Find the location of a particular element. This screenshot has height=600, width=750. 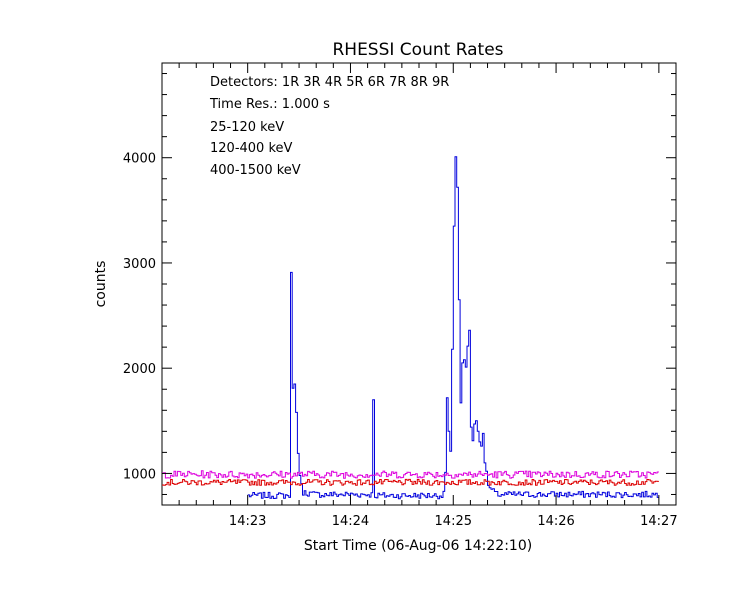

legend-series-120-400: 120-400 keV is located at coordinates (251, 148).